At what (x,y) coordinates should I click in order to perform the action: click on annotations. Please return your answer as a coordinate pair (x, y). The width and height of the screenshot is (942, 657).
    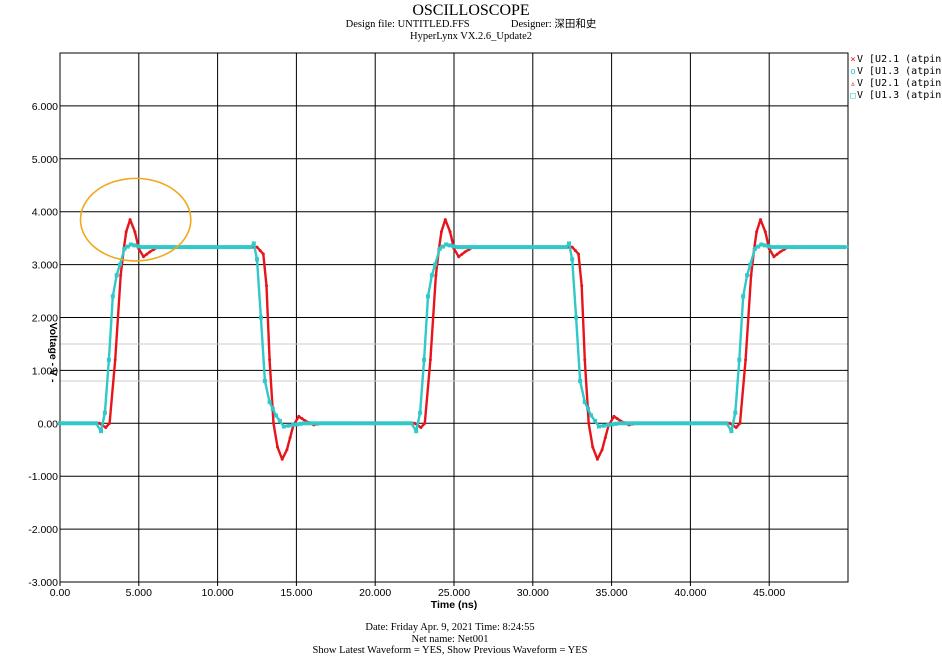
    Looking at the image, I should click on (135, 219).